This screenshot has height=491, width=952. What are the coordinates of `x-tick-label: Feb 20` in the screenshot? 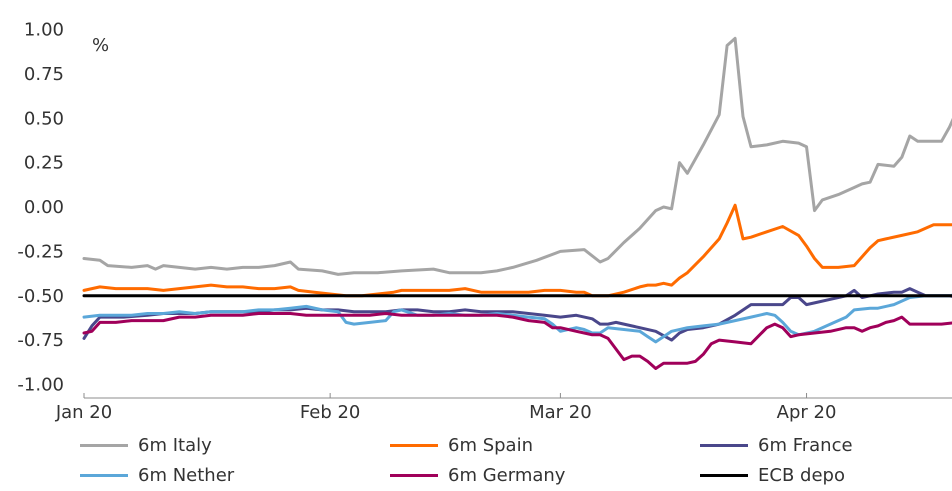 It's located at (330, 412).